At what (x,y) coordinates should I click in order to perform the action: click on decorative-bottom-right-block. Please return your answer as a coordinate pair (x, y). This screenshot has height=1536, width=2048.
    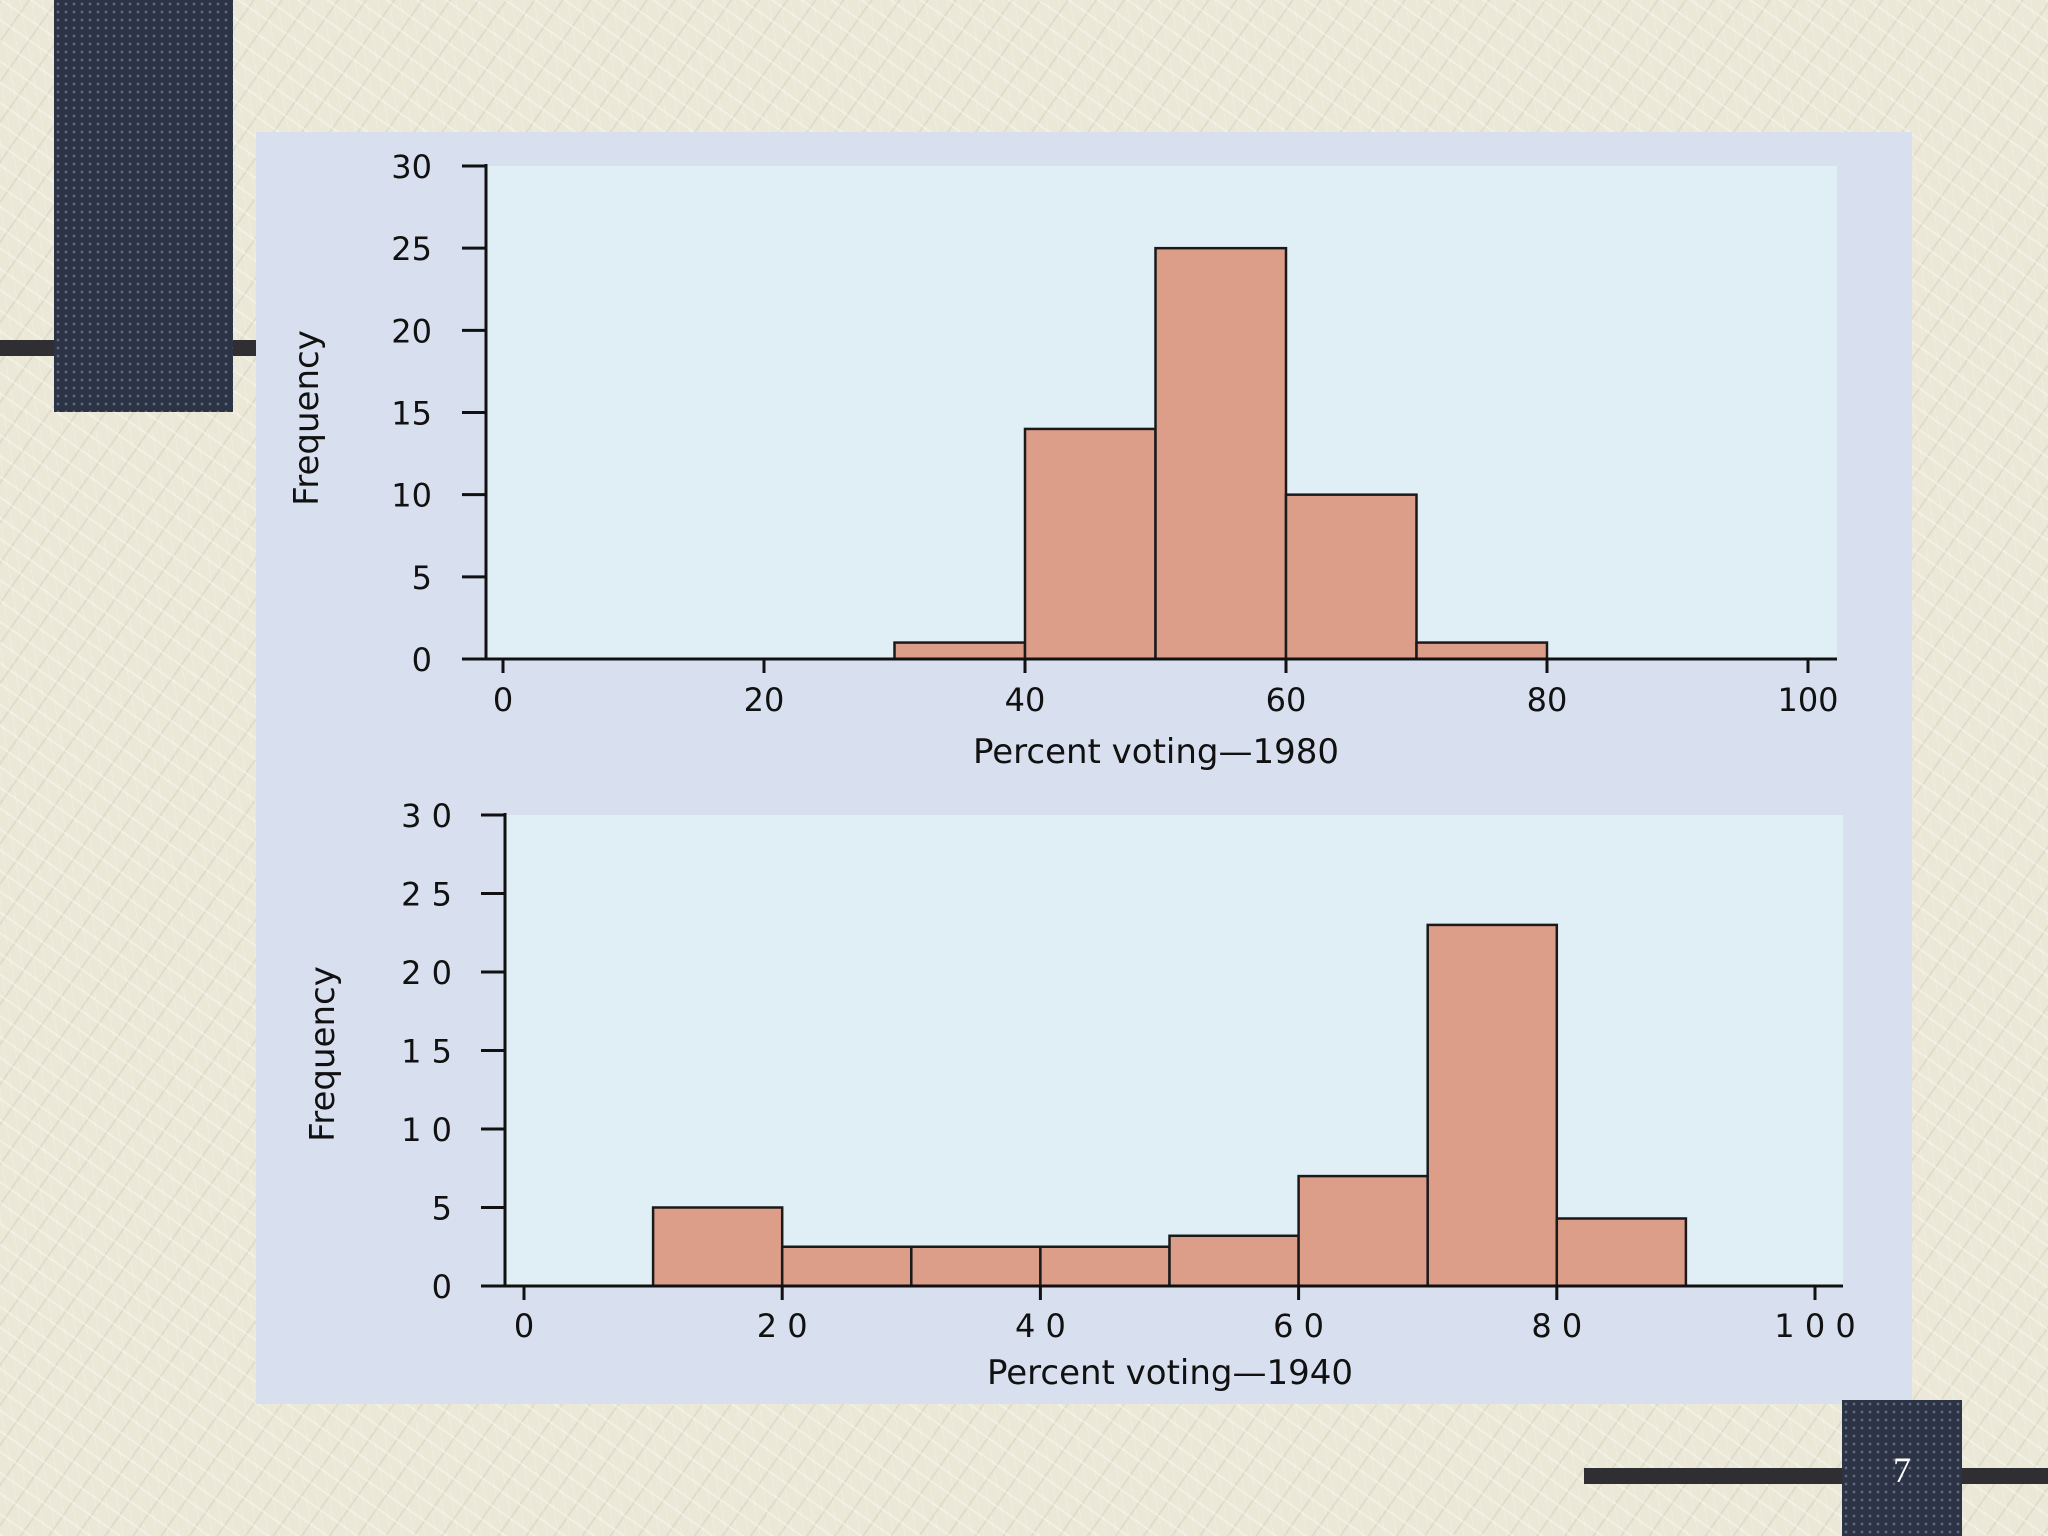
    Looking at the image, I should click on (1902, 1468).